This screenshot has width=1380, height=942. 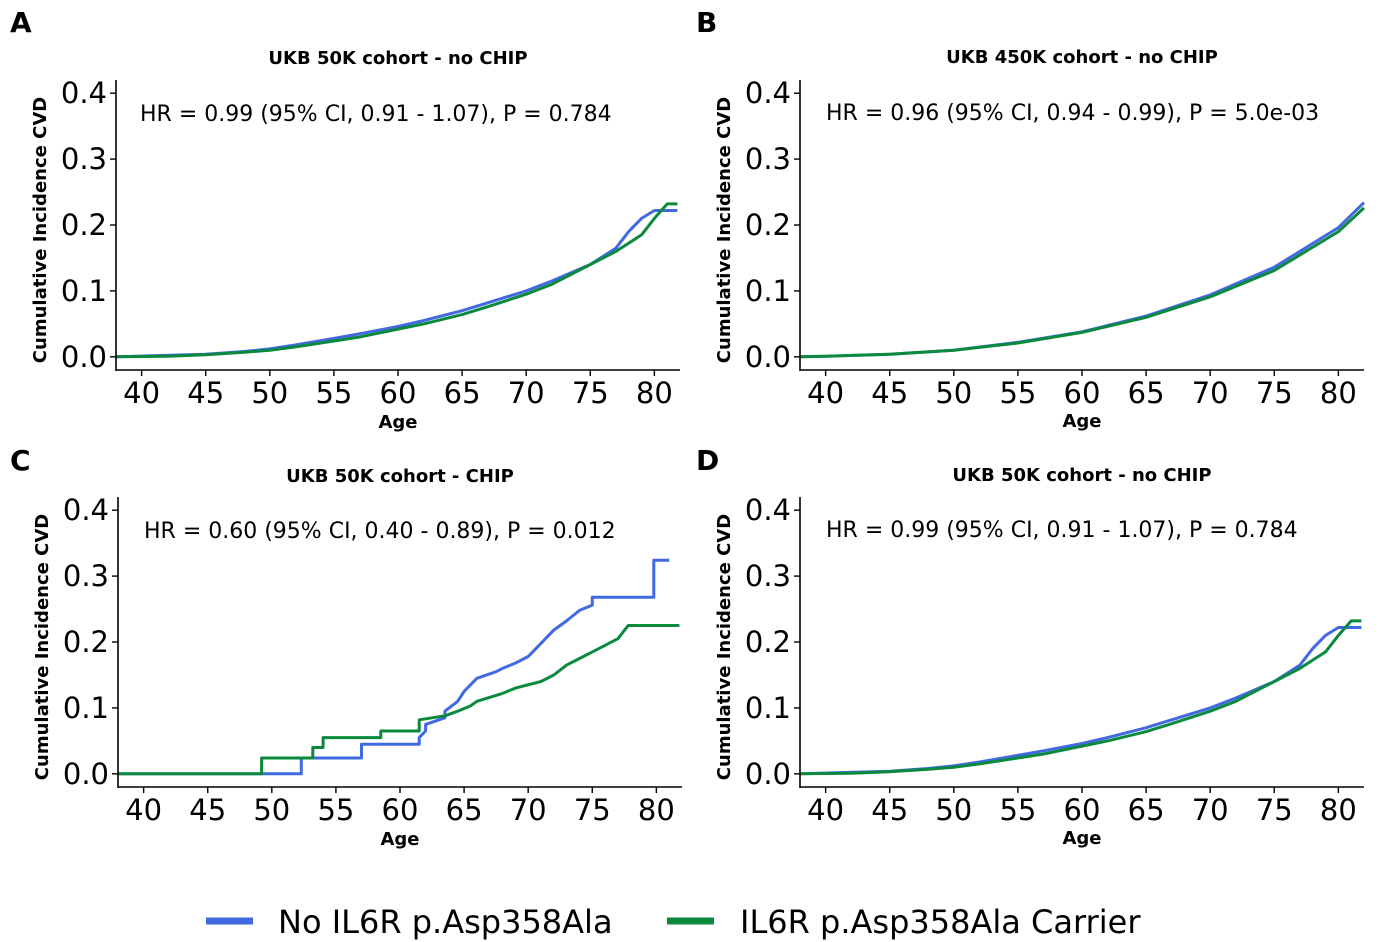 I want to click on panel-letter: C, so click(x=20, y=460).